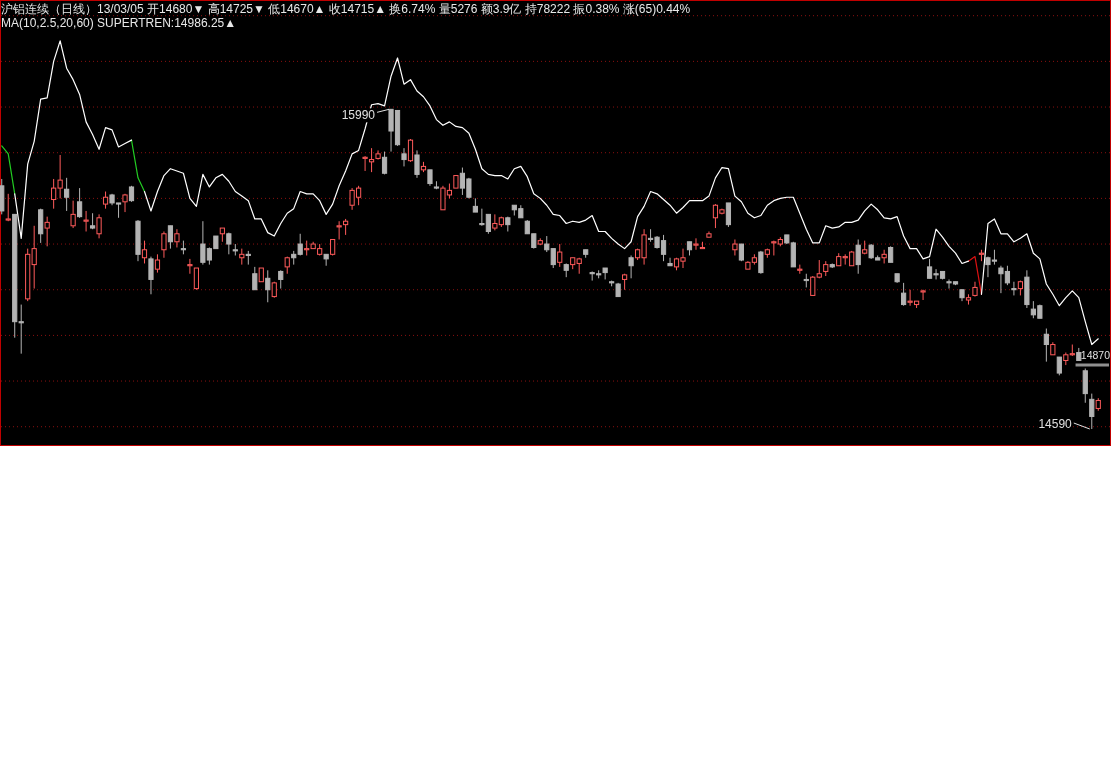 This screenshot has height=784, width=1113. Describe the element at coordinates (1095, 355) in the screenshot. I see `ref-line-label: 14870` at that location.